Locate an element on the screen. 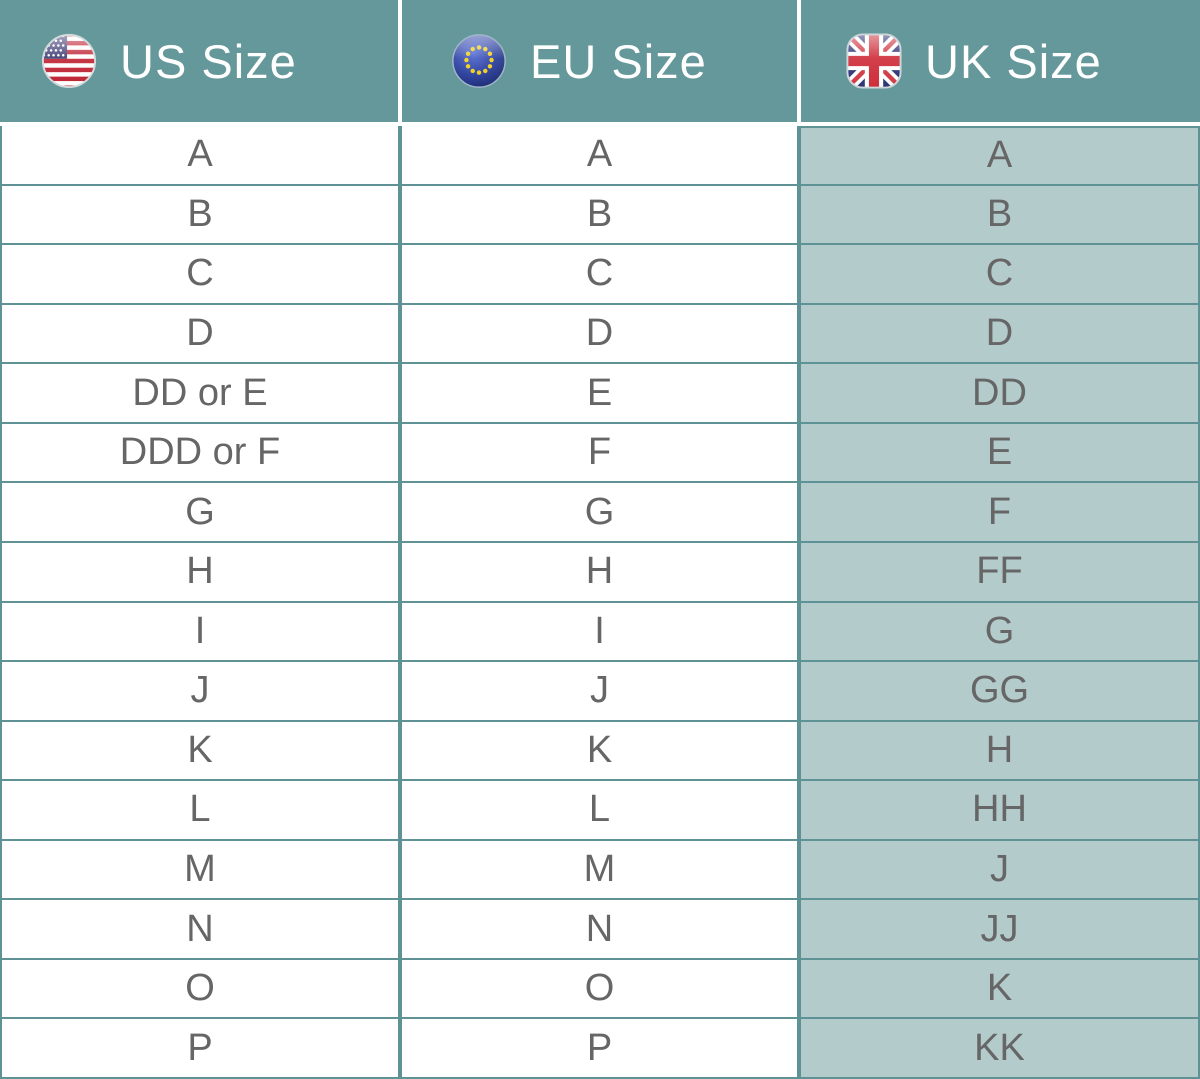 This screenshot has width=1200, height=1079. uk-size-cell: GG is located at coordinates (1000, 691).